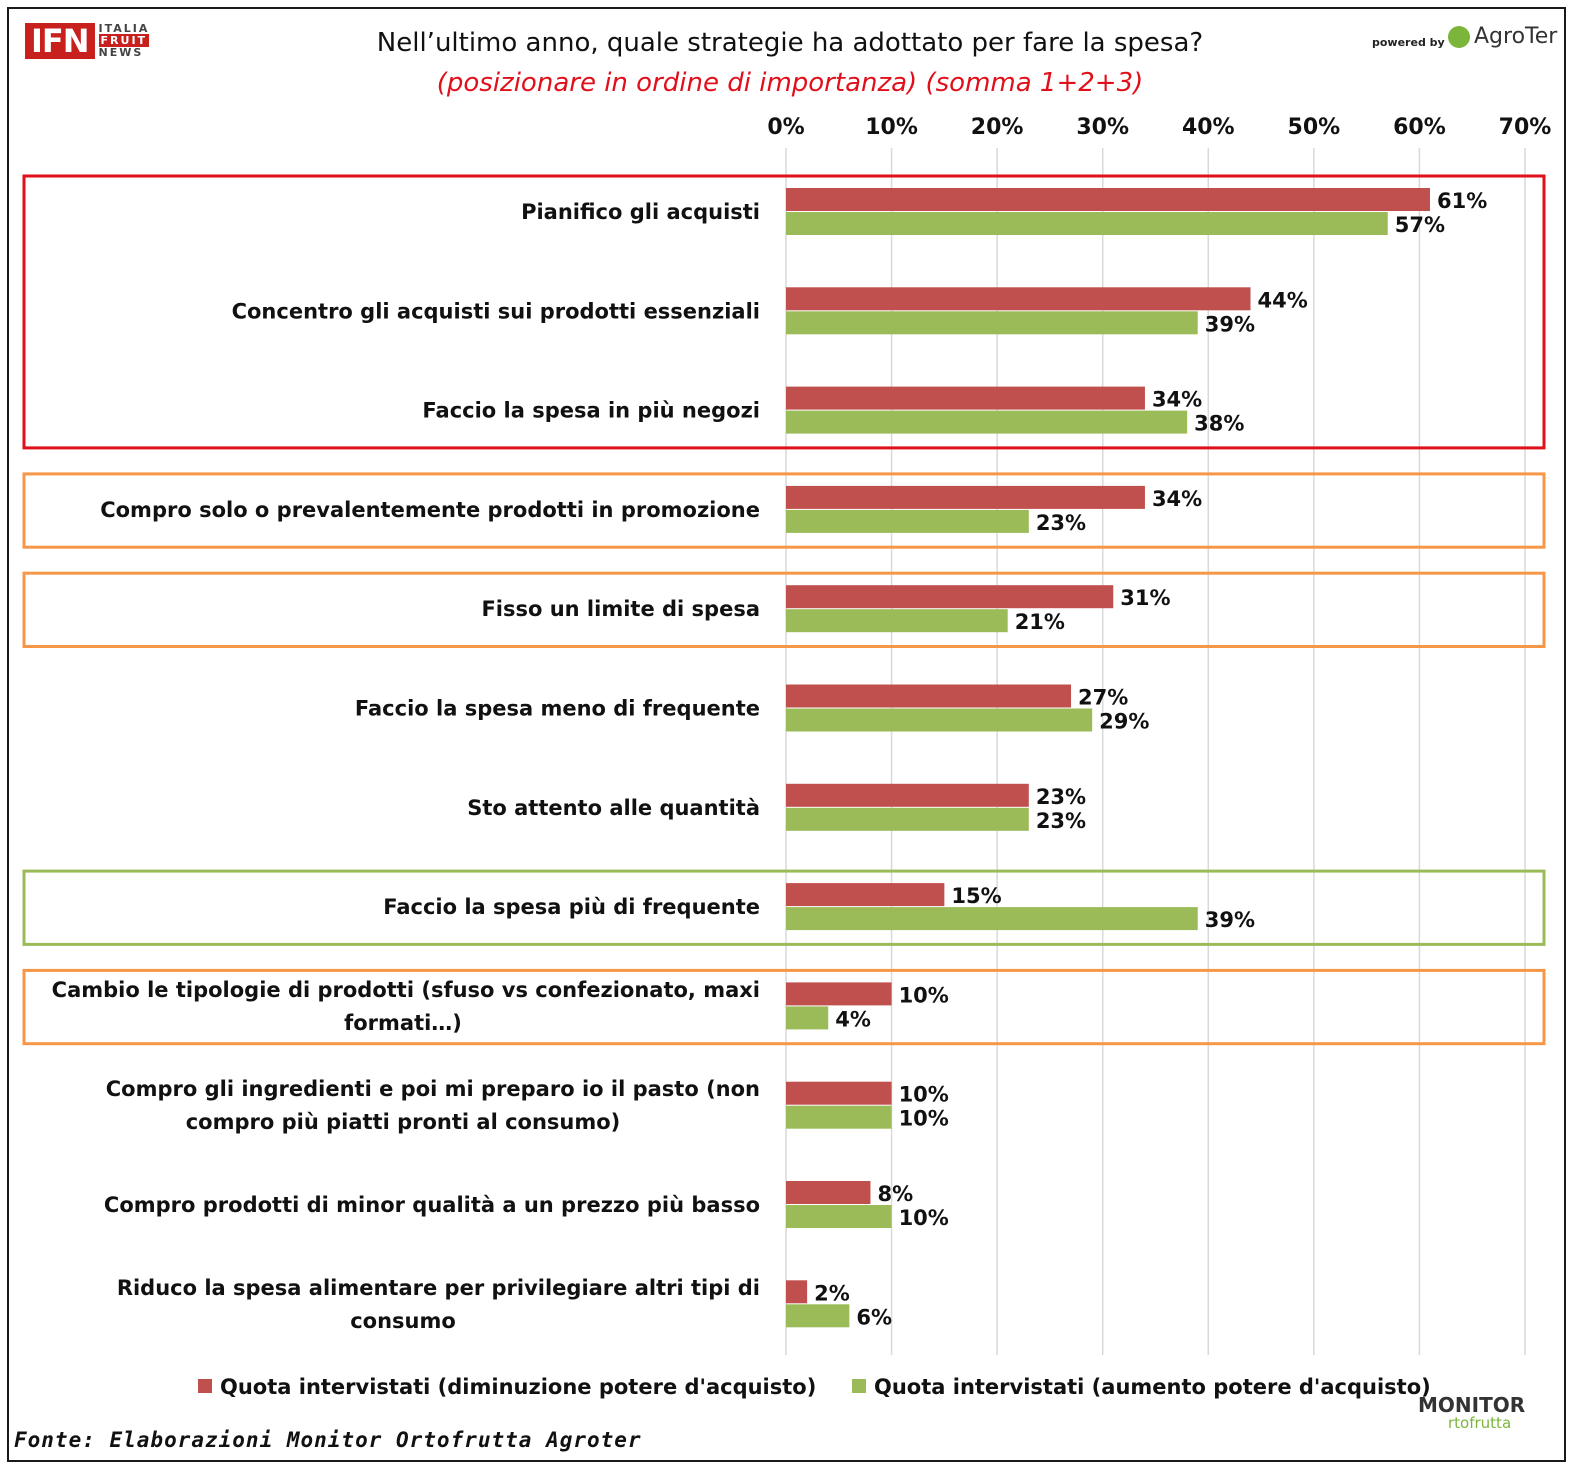  What do you see at coordinates (403, 1023) in the screenshot?
I see `category-label-line: formati…)` at bounding box center [403, 1023].